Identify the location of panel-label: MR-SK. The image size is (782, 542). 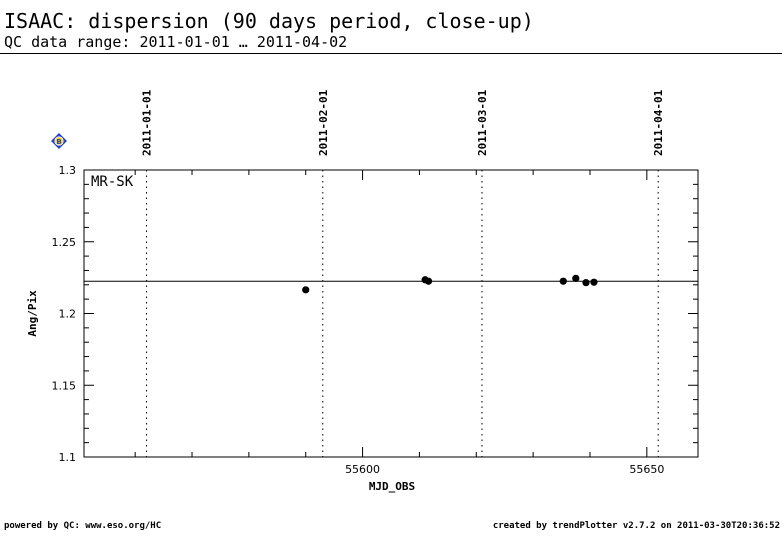
(112, 182).